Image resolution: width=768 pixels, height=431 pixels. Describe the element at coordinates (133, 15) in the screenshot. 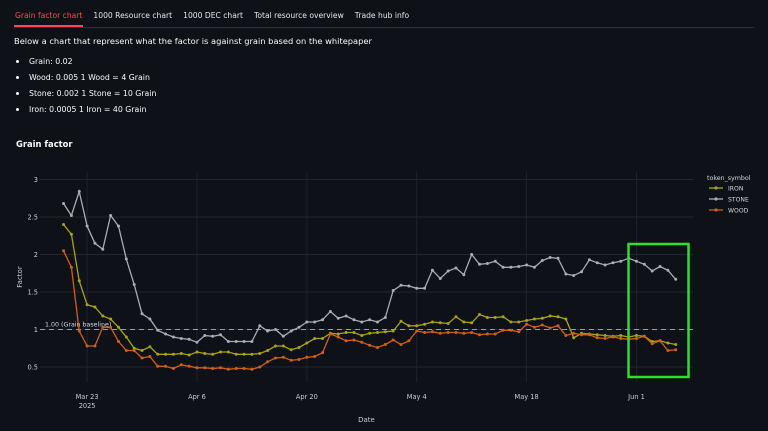

I see `tab-1000-resource-chart: 1000 Resource chart` at that location.